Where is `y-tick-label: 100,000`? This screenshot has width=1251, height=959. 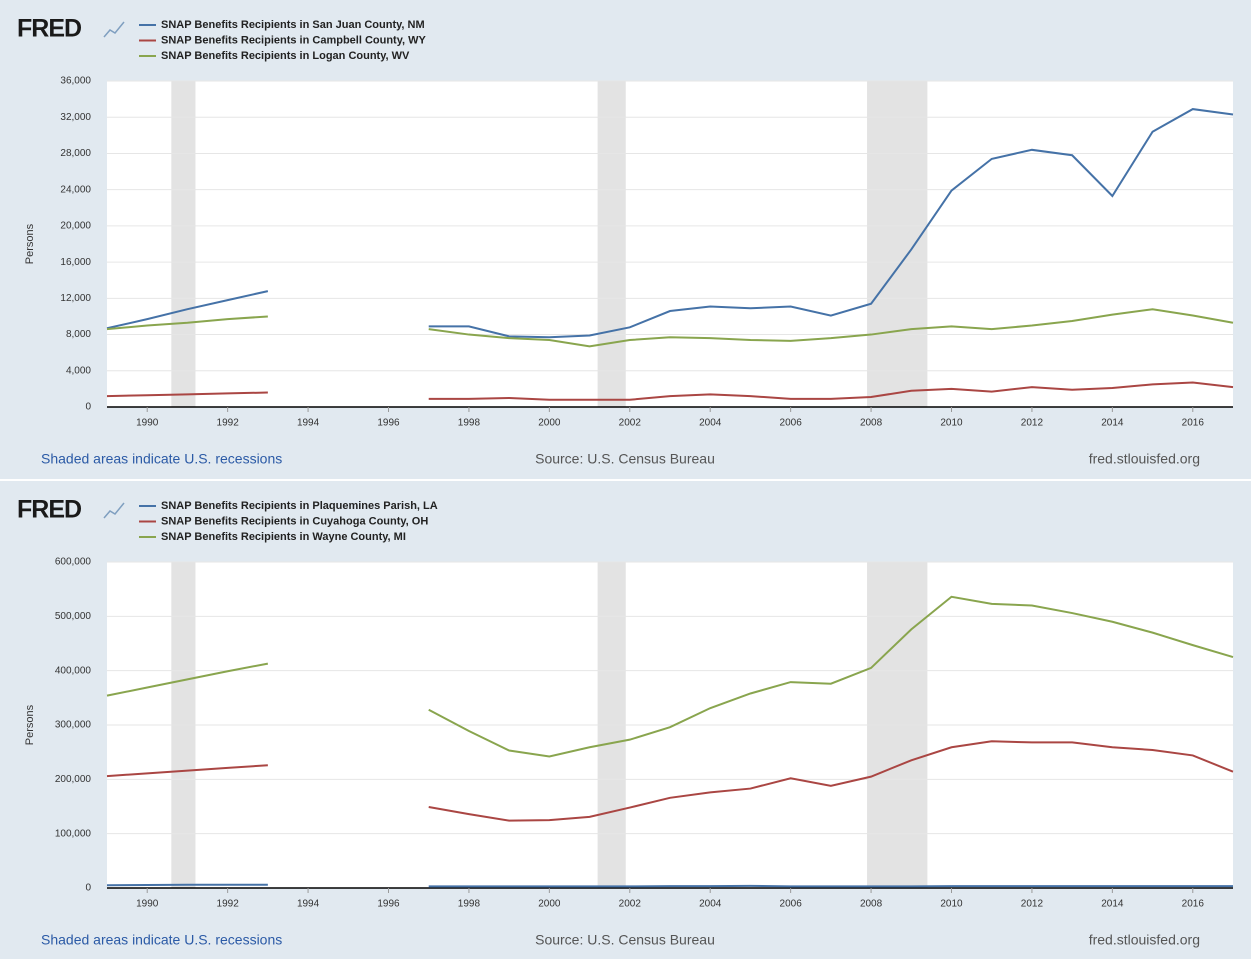
y-tick-label: 100,000 is located at coordinates (73, 833).